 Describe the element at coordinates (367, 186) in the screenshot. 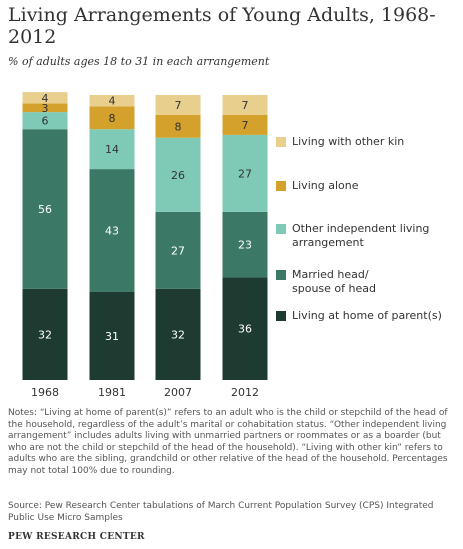

I see `legend-item: Living alone` at that location.